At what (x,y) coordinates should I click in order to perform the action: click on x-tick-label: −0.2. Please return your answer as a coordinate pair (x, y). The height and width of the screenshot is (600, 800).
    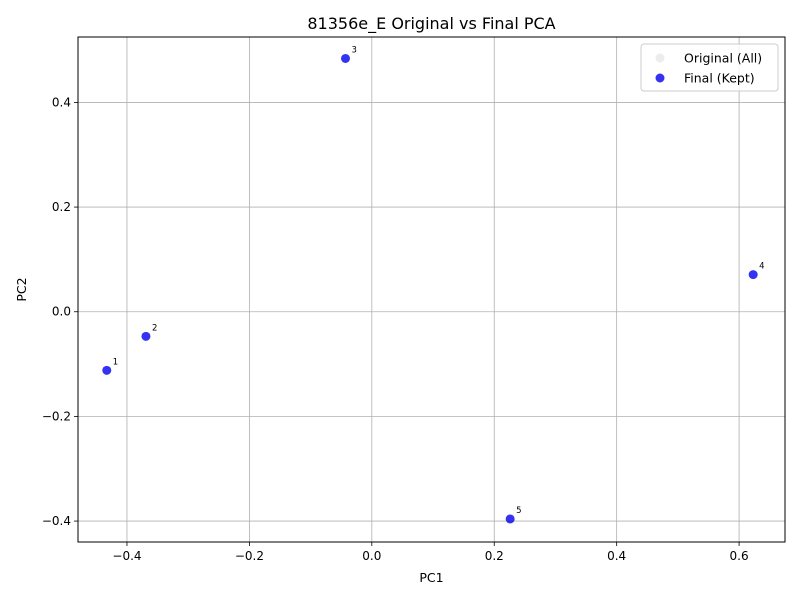
    Looking at the image, I should click on (249, 556).